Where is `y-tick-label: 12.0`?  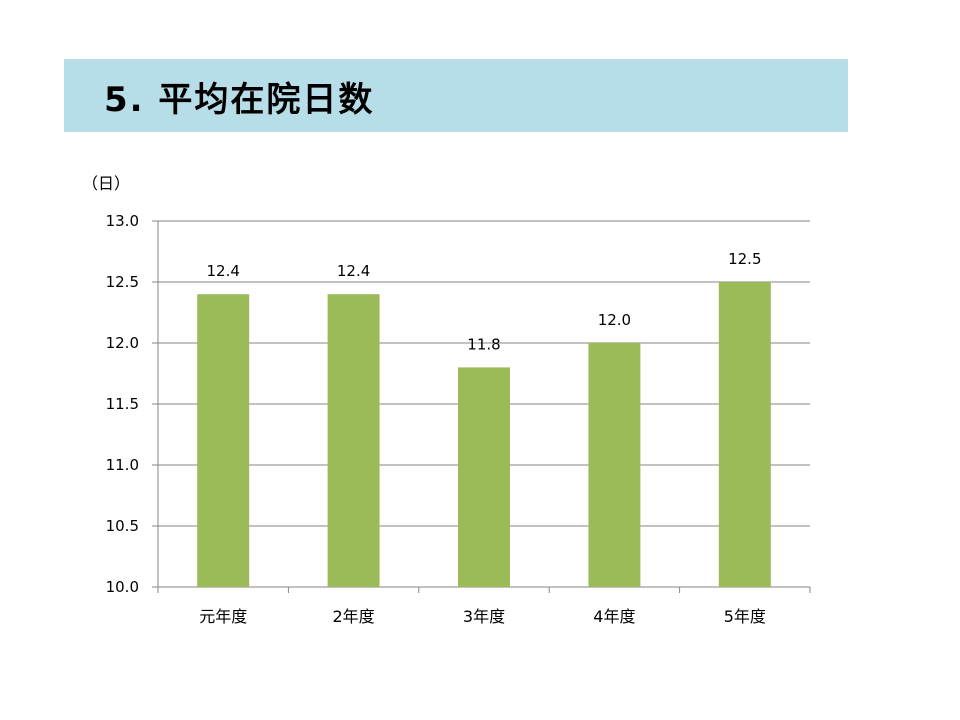 y-tick-label: 12.0 is located at coordinates (122, 343).